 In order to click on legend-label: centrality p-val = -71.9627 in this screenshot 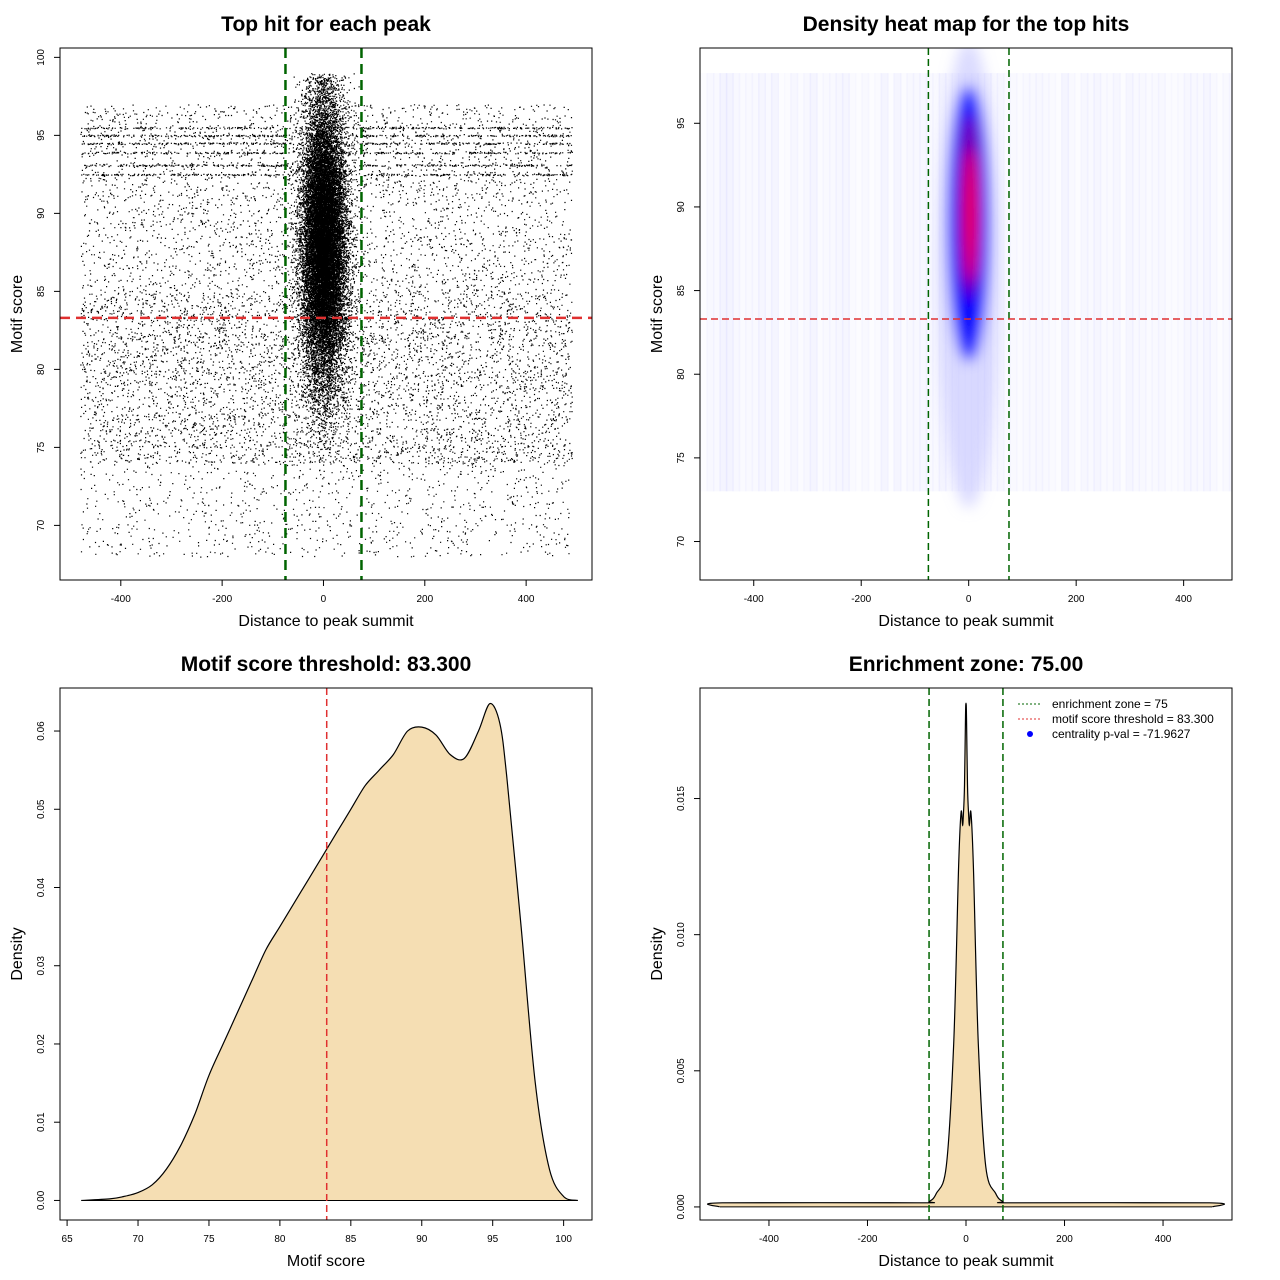, I will do `click(1121, 734)`.